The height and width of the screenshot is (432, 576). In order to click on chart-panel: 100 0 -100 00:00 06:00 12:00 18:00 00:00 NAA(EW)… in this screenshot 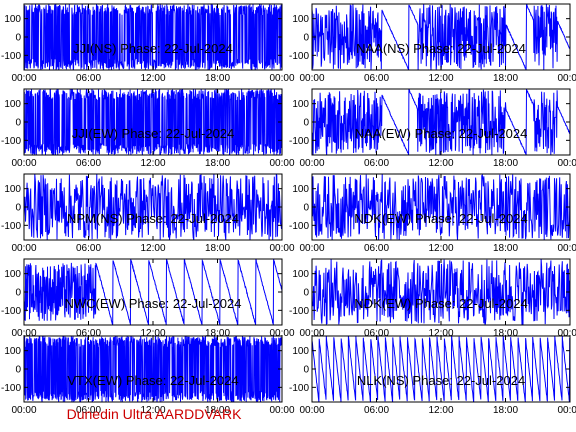, I will do `click(432, 128)`.